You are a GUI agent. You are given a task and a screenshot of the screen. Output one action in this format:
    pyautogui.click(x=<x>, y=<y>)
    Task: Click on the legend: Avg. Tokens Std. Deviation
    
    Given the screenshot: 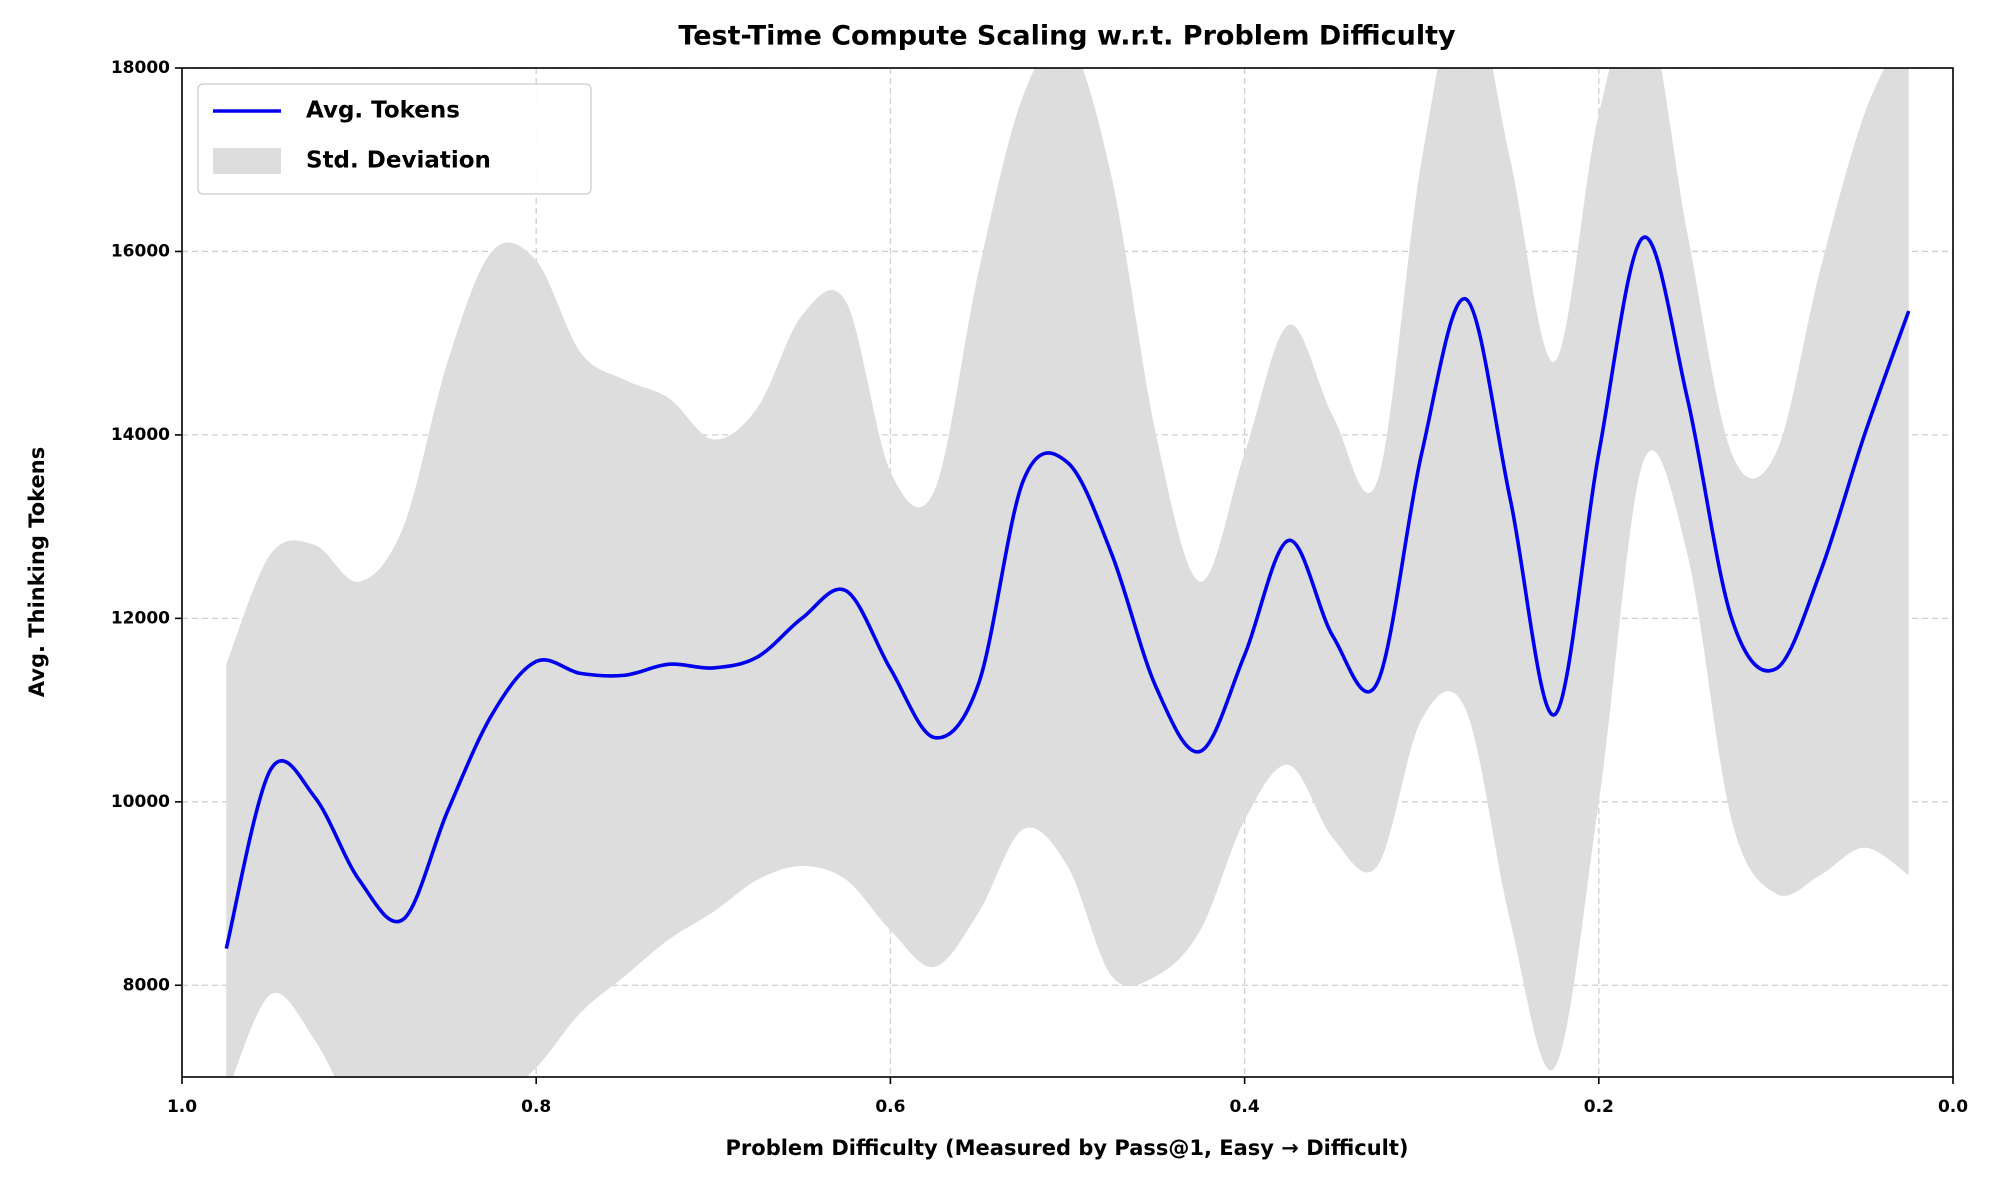 What is the action you would take?
    pyautogui.click(x=394, y=139)
    